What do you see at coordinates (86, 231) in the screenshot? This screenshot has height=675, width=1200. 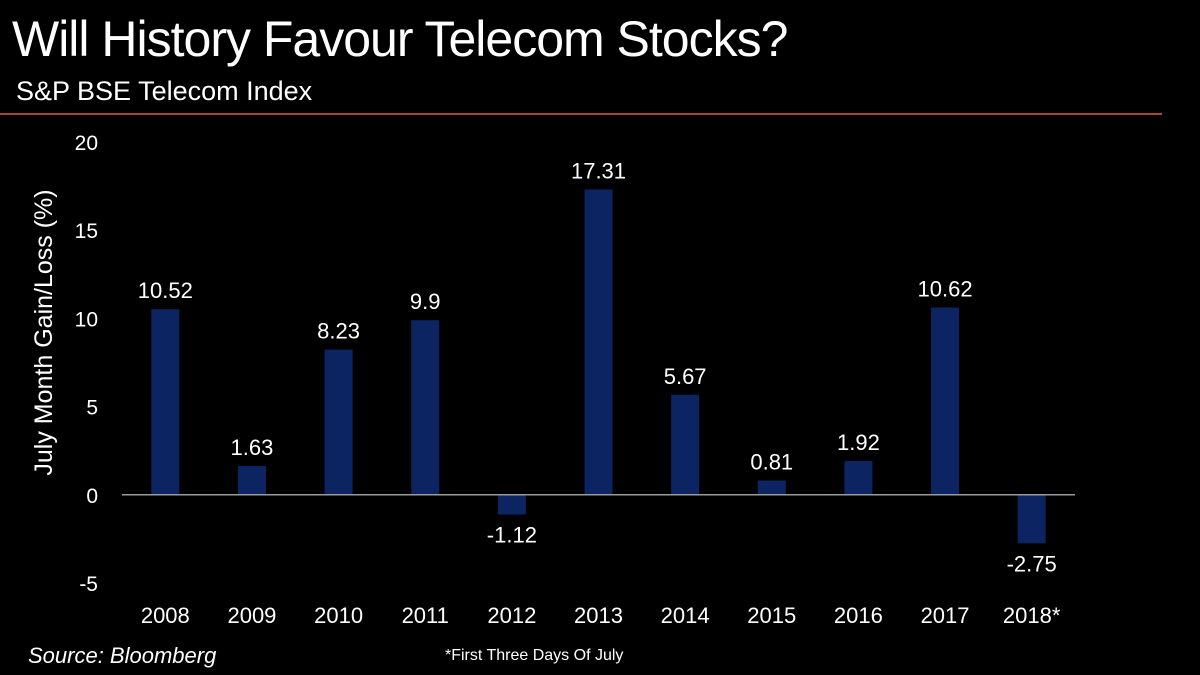 I see `y-tick-label: 15` at bounding box center [86, 231].